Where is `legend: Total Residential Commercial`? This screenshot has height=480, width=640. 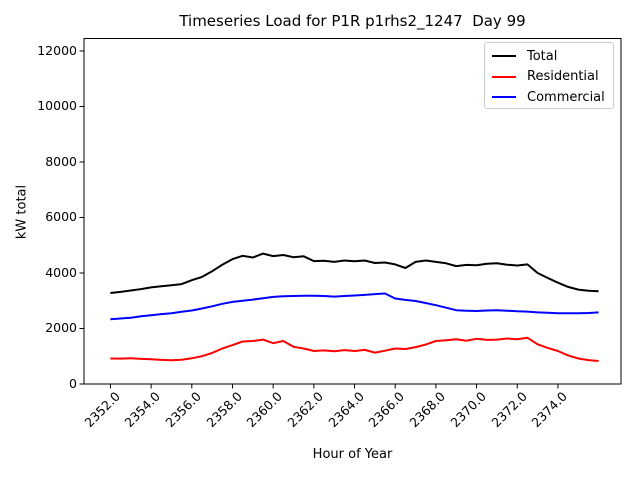 legend: Total Residential Commercial is located at coordinates (549, 75).